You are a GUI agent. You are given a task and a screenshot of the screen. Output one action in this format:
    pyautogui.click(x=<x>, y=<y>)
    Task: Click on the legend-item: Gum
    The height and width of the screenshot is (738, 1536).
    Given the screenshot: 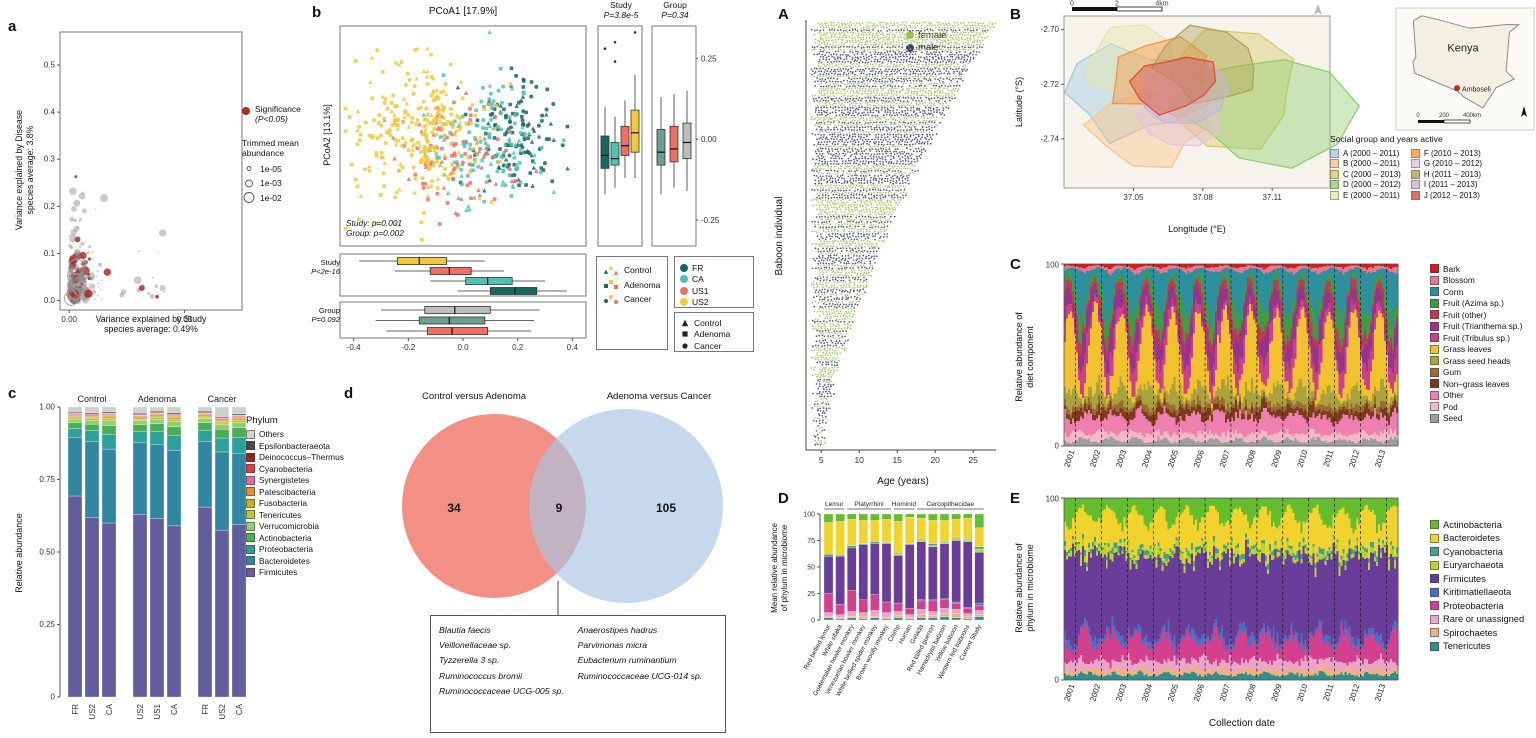 What is the action you would take?
    pyautogui.click(x=1483, y=372)
    